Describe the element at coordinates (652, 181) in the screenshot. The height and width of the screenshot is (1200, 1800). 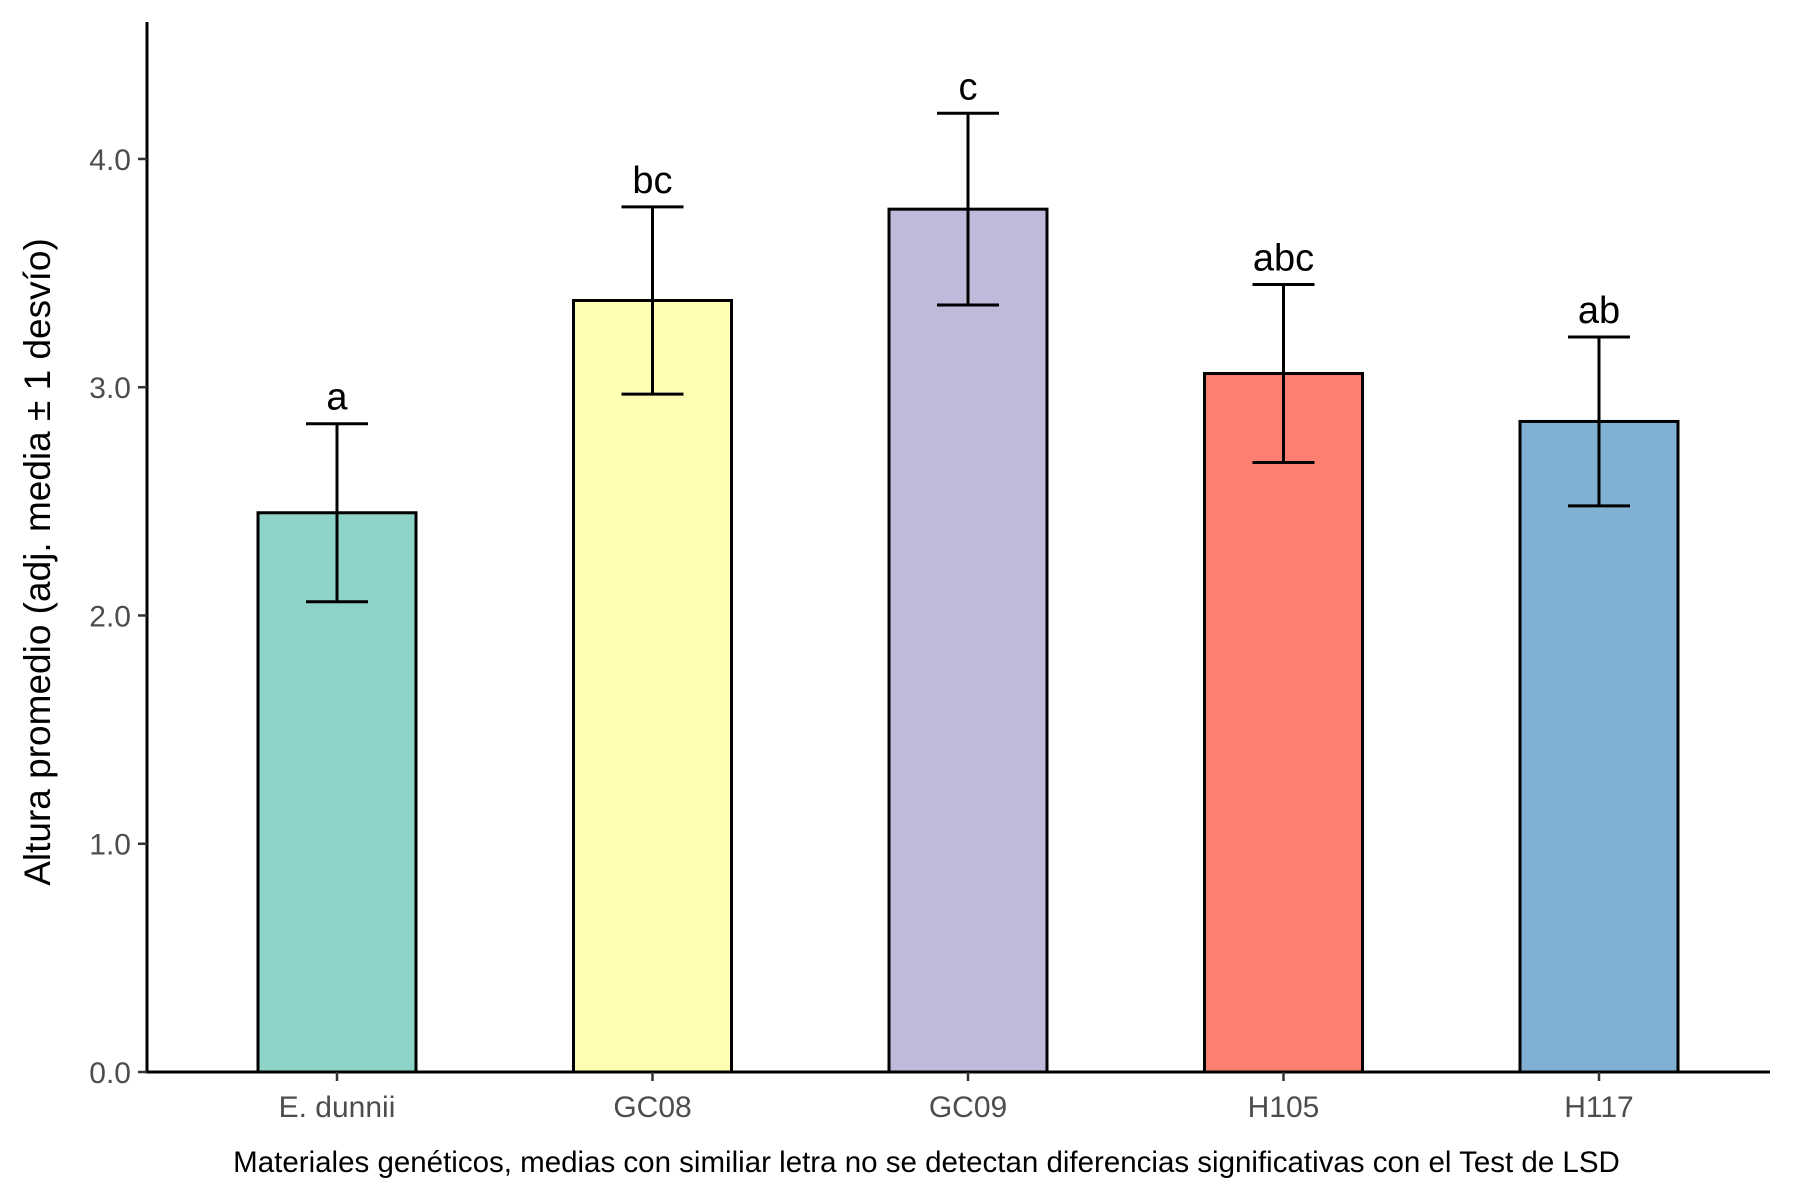
I see `significance-label: bc` at that location.